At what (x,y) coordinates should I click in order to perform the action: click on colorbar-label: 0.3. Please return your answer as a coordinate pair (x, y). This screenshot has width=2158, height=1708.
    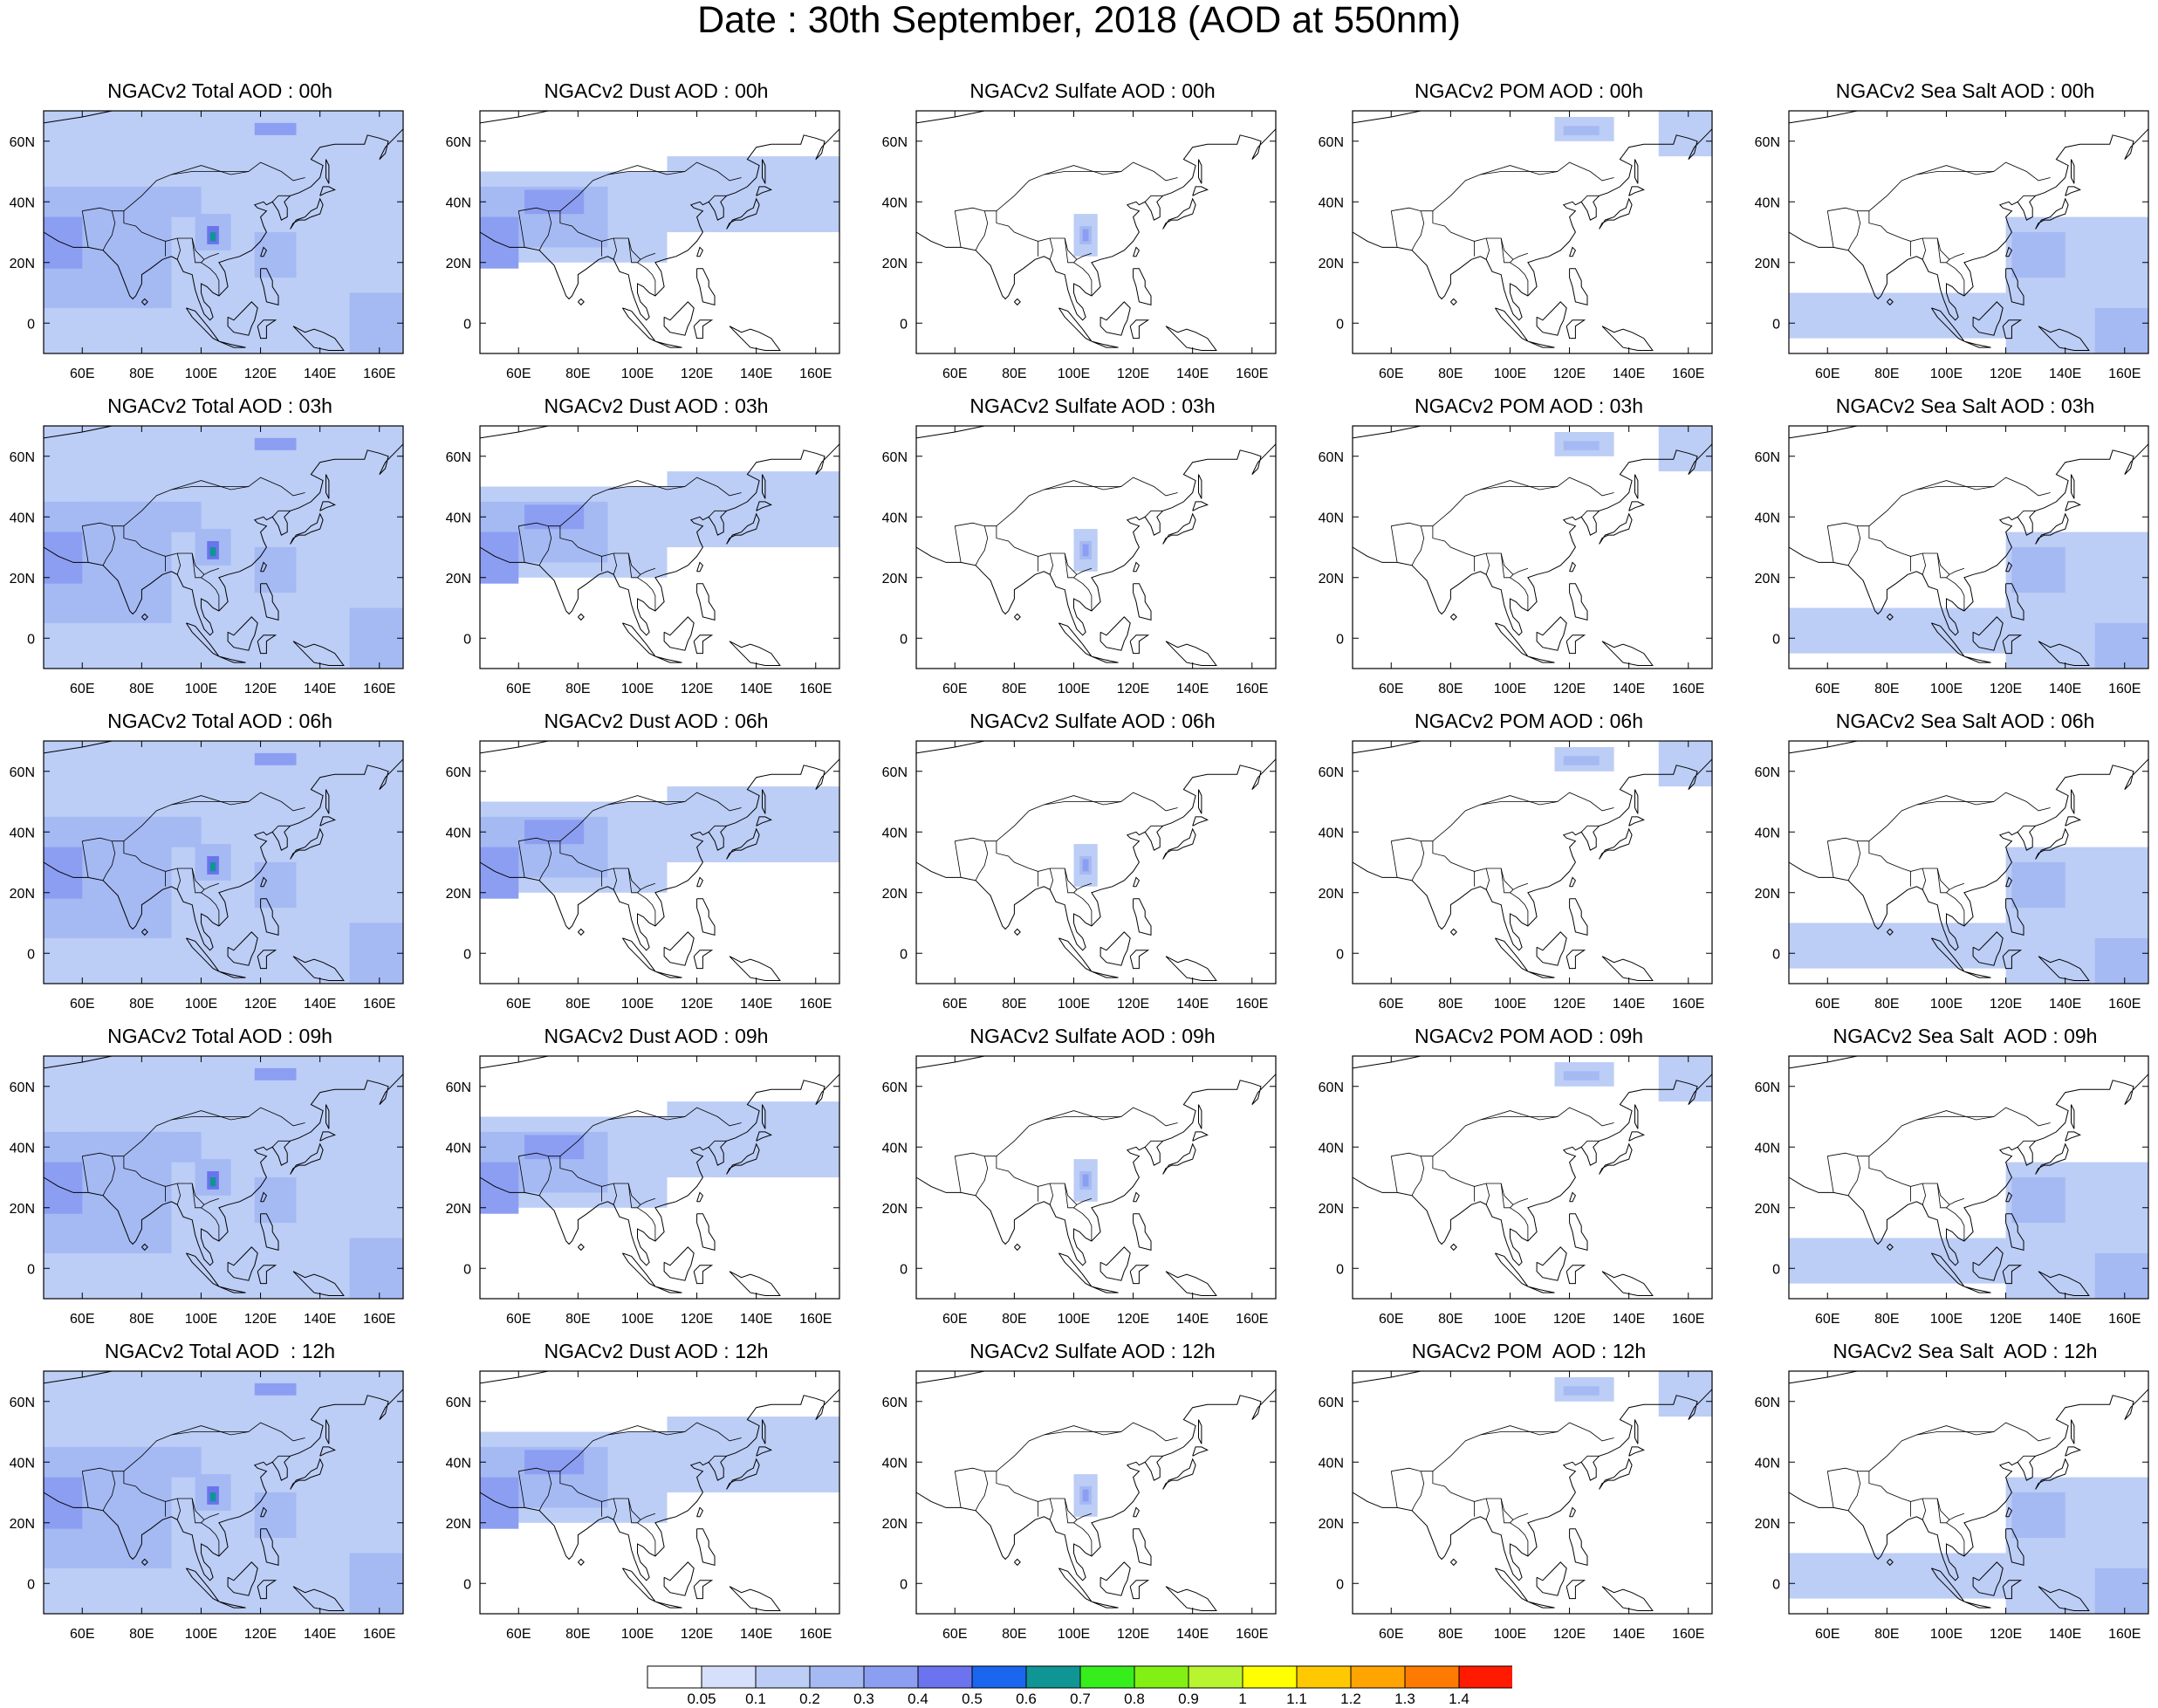
    Looking at the image, I should click on (863, 1698).